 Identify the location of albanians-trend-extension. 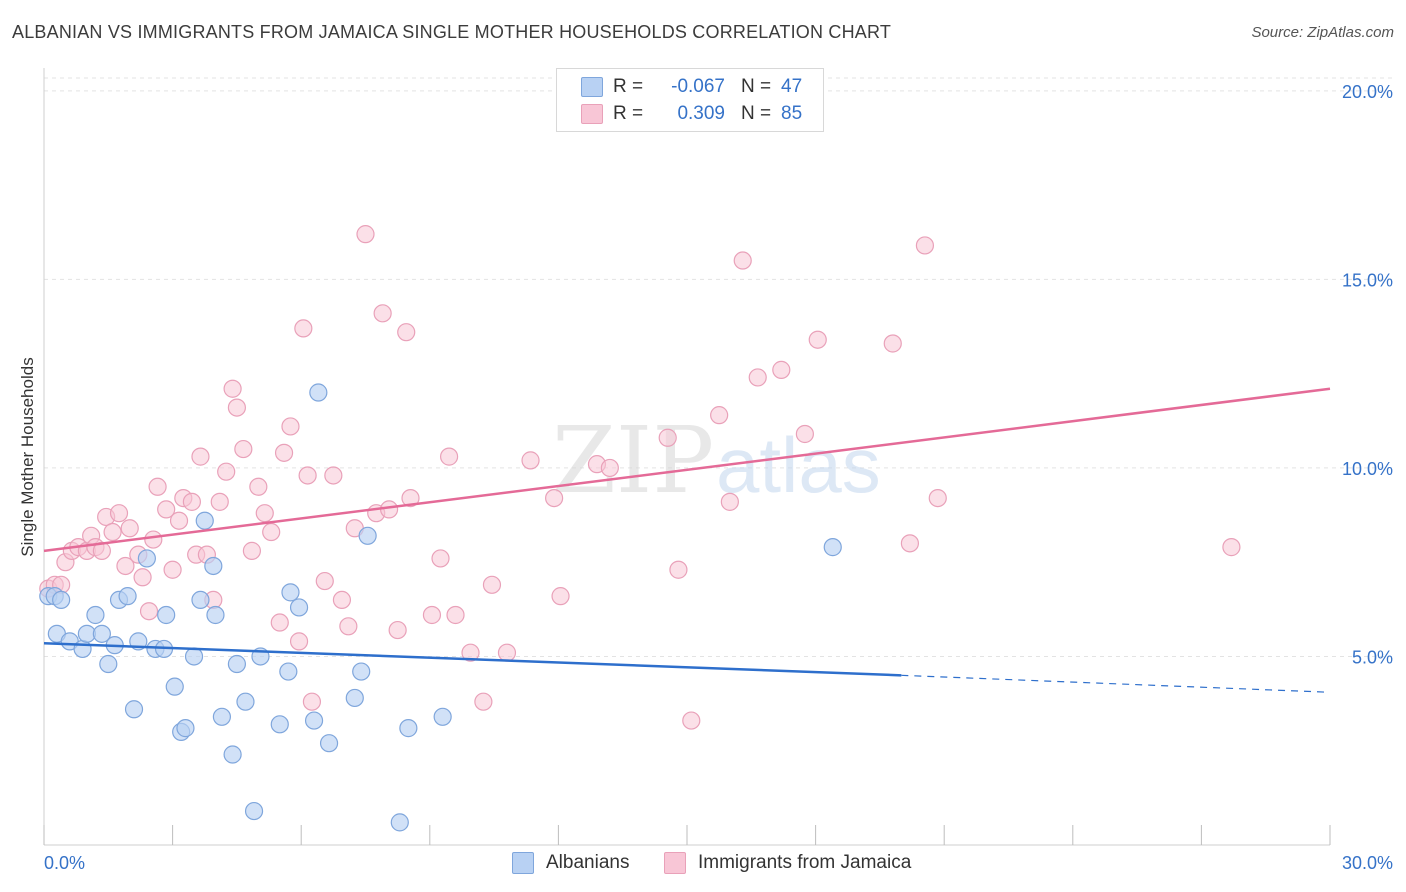
(1116, 683).